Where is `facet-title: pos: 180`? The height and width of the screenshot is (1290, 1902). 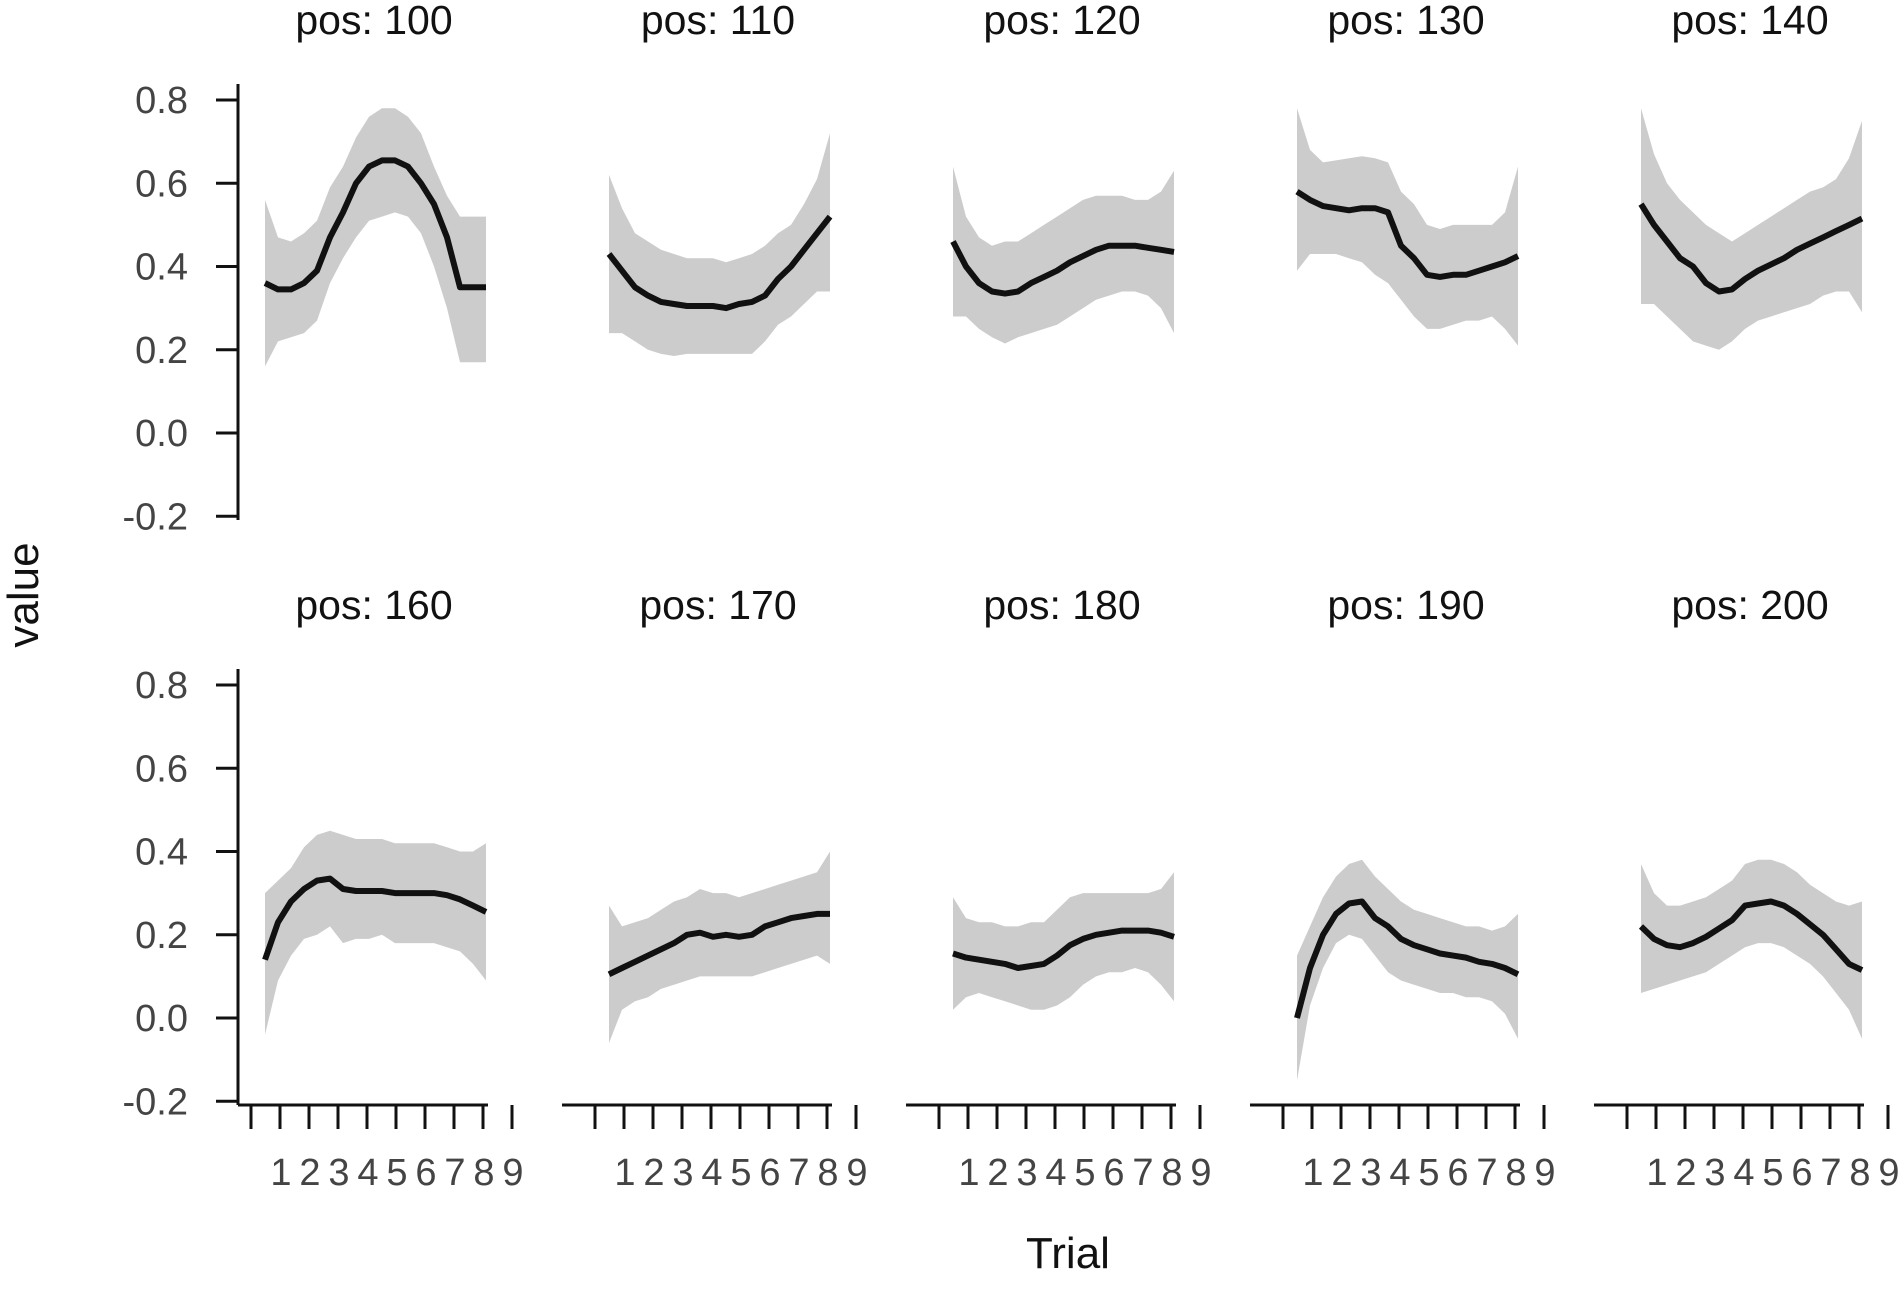 facet-title: pos: 180 is located at coordinates (1061, 605).